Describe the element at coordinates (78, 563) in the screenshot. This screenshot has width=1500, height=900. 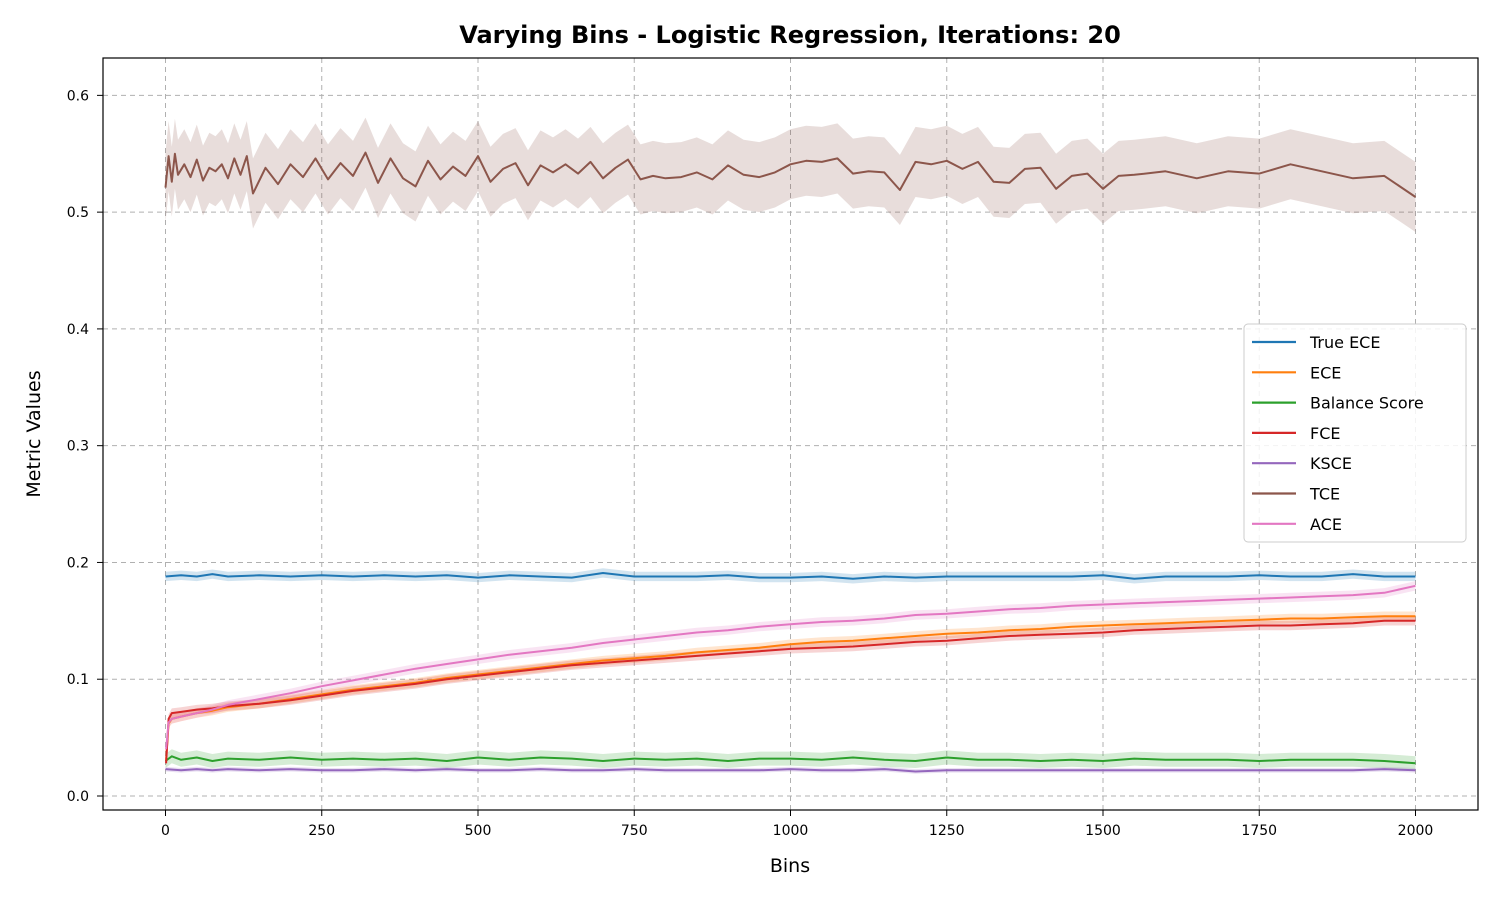
I see `y-tick-label: 0.2` at that location.